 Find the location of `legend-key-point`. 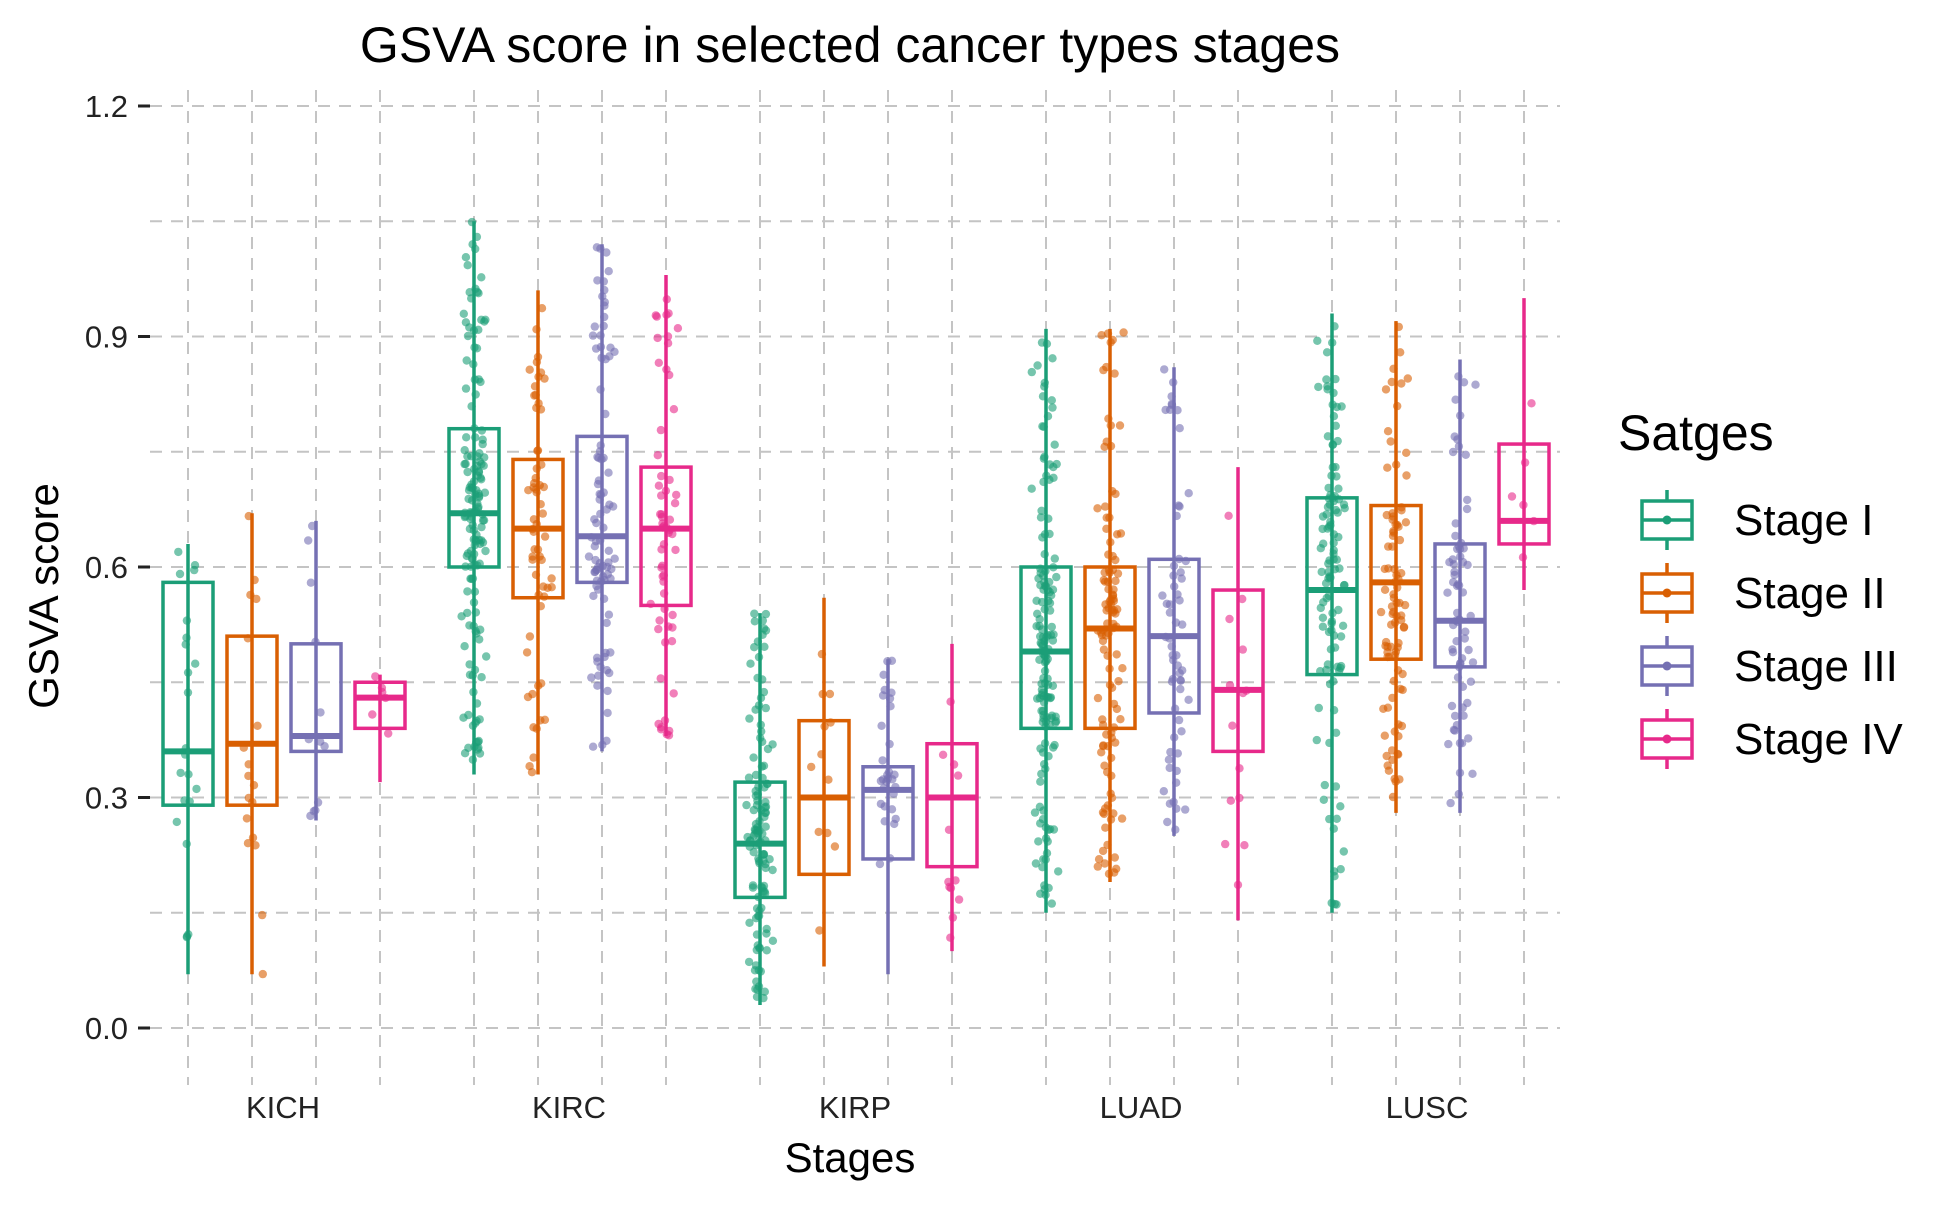

legend-key-point is located at coordinates (1667, 593).